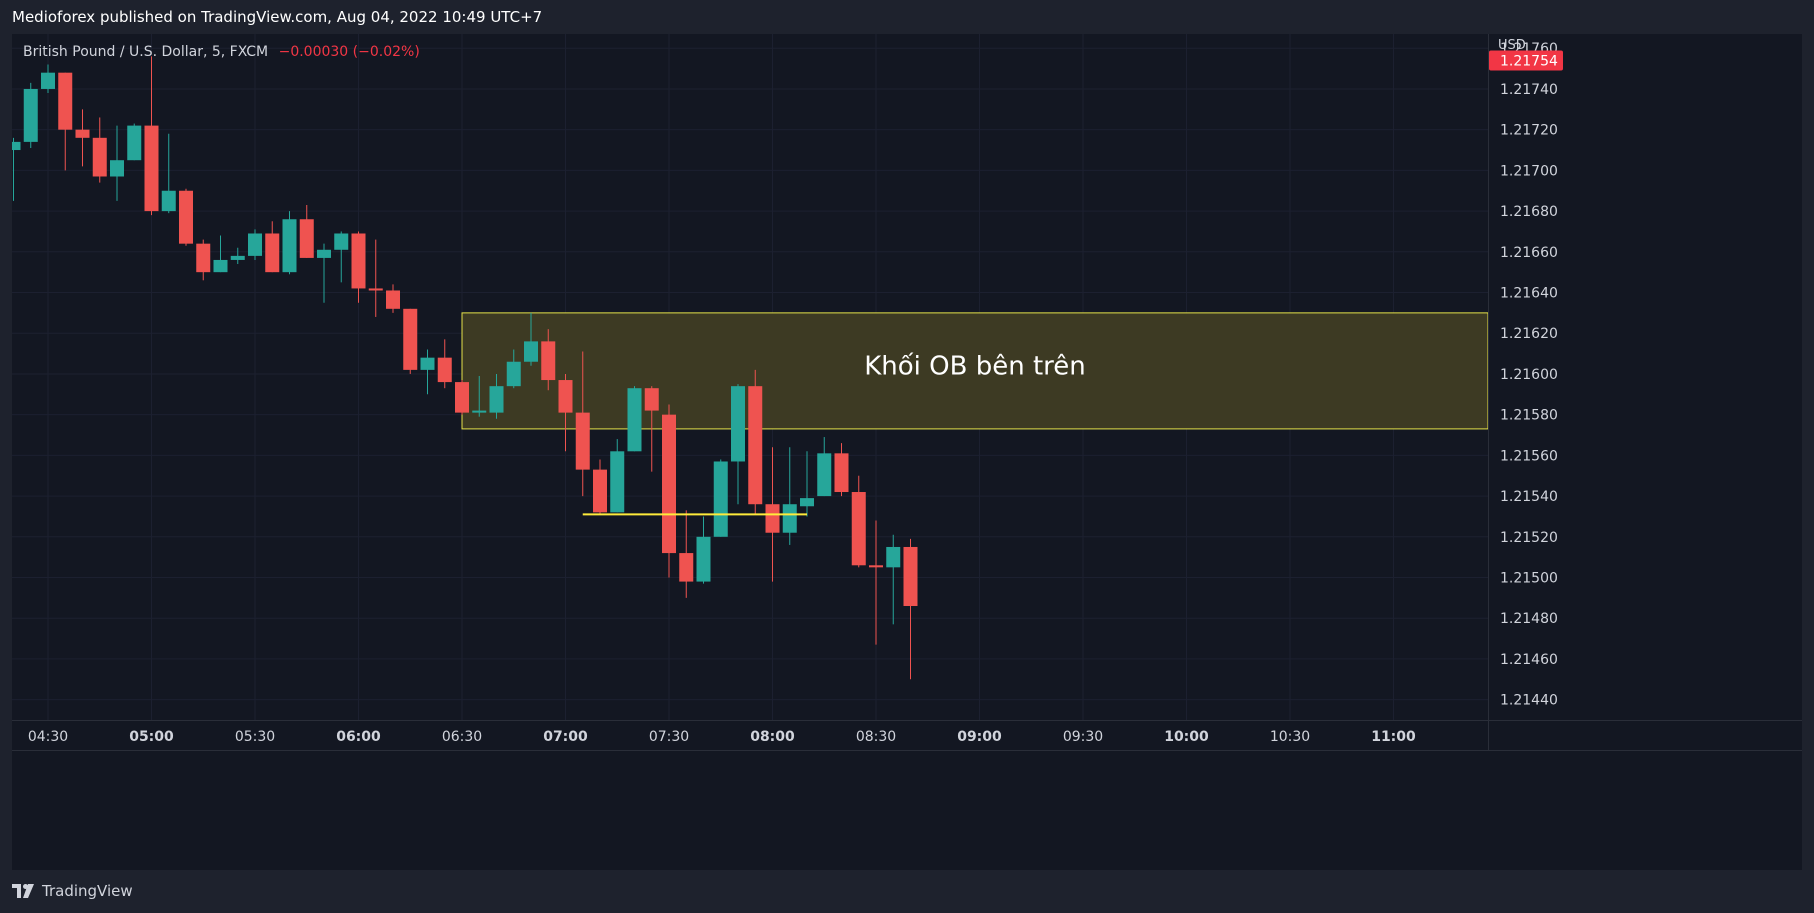  What do you see at coordinates (1529, 660) in the screenshot?
I see `price-tick-label: 1.21460` at bounding box center [1529, 660].